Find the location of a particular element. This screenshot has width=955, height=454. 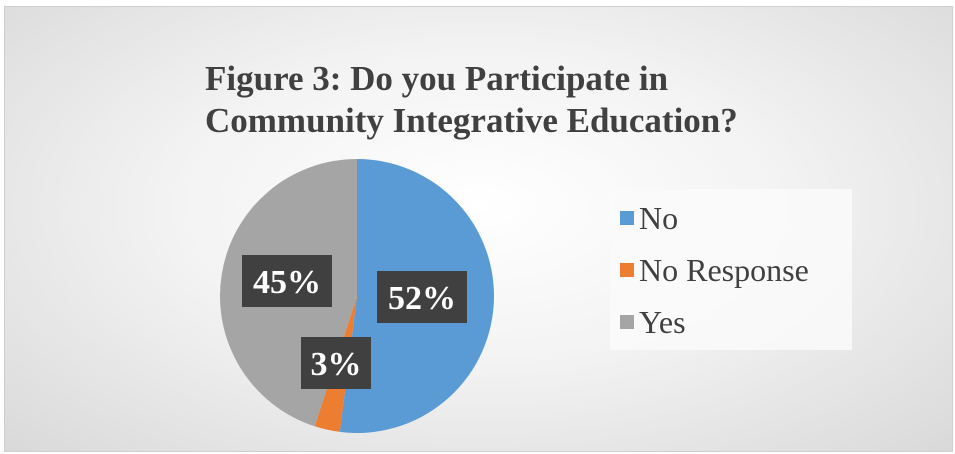

chart-legend: No No Response Yes is located at coordinates (731, 269).